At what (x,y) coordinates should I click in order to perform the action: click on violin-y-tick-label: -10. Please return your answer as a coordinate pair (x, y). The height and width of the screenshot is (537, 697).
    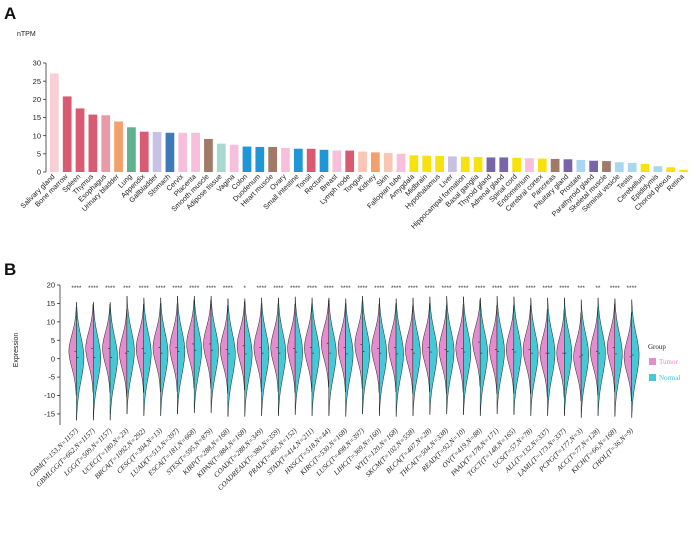
    Looking at the image, I should click on (49, 395).